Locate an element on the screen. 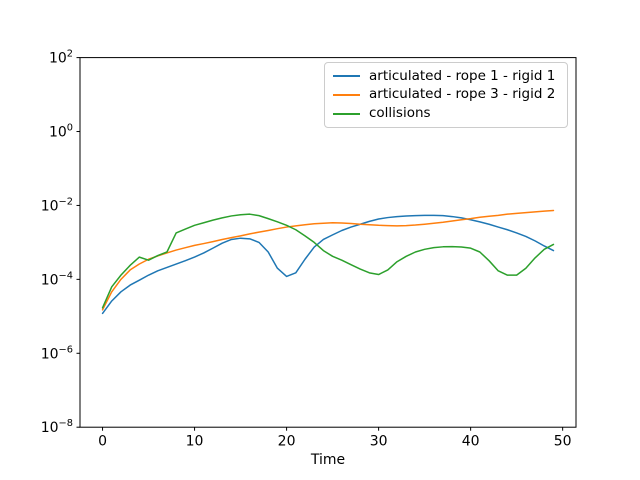 The width and height of the screenshot is (640, 480). y-tick-label: 10⁻⁶ is located at coordinates (57, 353).